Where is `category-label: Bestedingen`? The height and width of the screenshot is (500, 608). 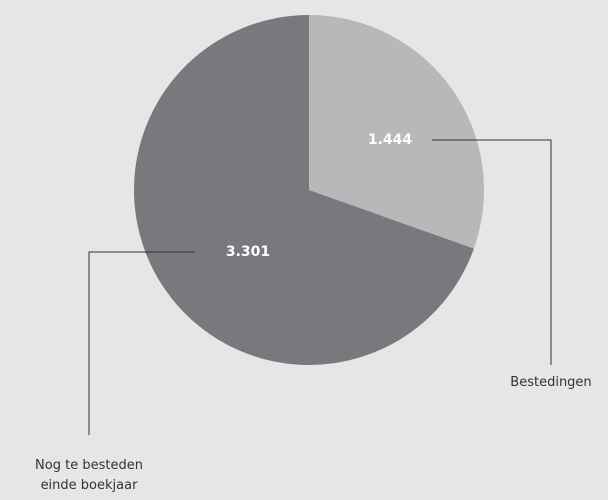
category-label: Bestedingen is located at coordinates (551, 382).